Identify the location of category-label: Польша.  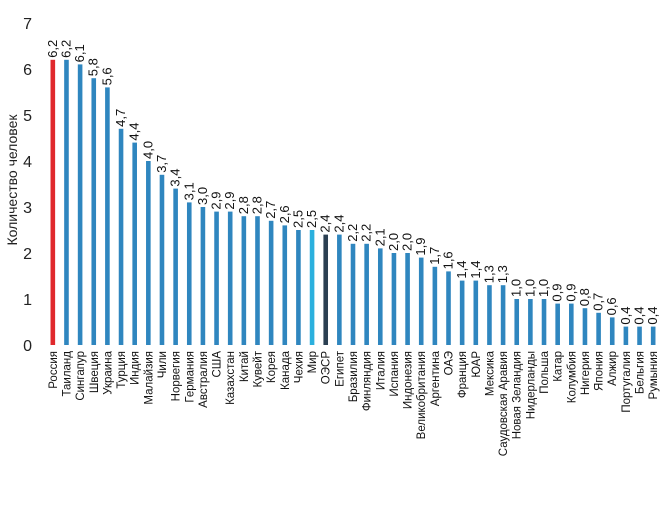
(545, 371).